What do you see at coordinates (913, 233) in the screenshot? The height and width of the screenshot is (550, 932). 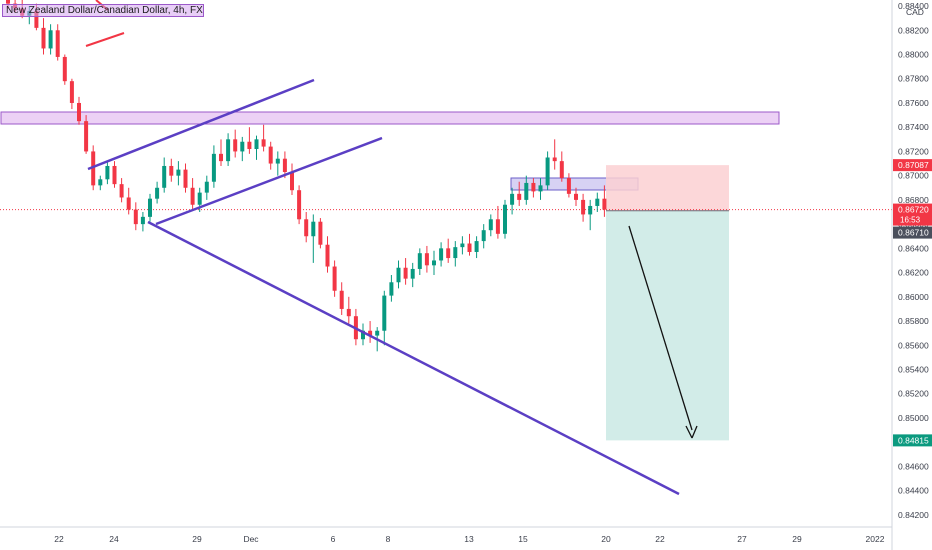 I see `entry-price-label: 0.86710` at bounding box center [913, 233].